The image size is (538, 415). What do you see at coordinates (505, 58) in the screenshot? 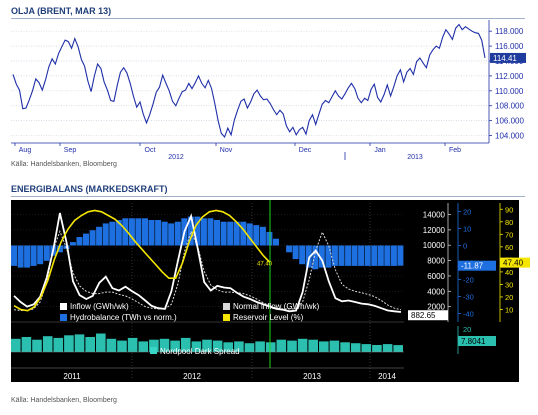
I see `oil-last-value-label: 114.41` at bounding box center [505, 58].